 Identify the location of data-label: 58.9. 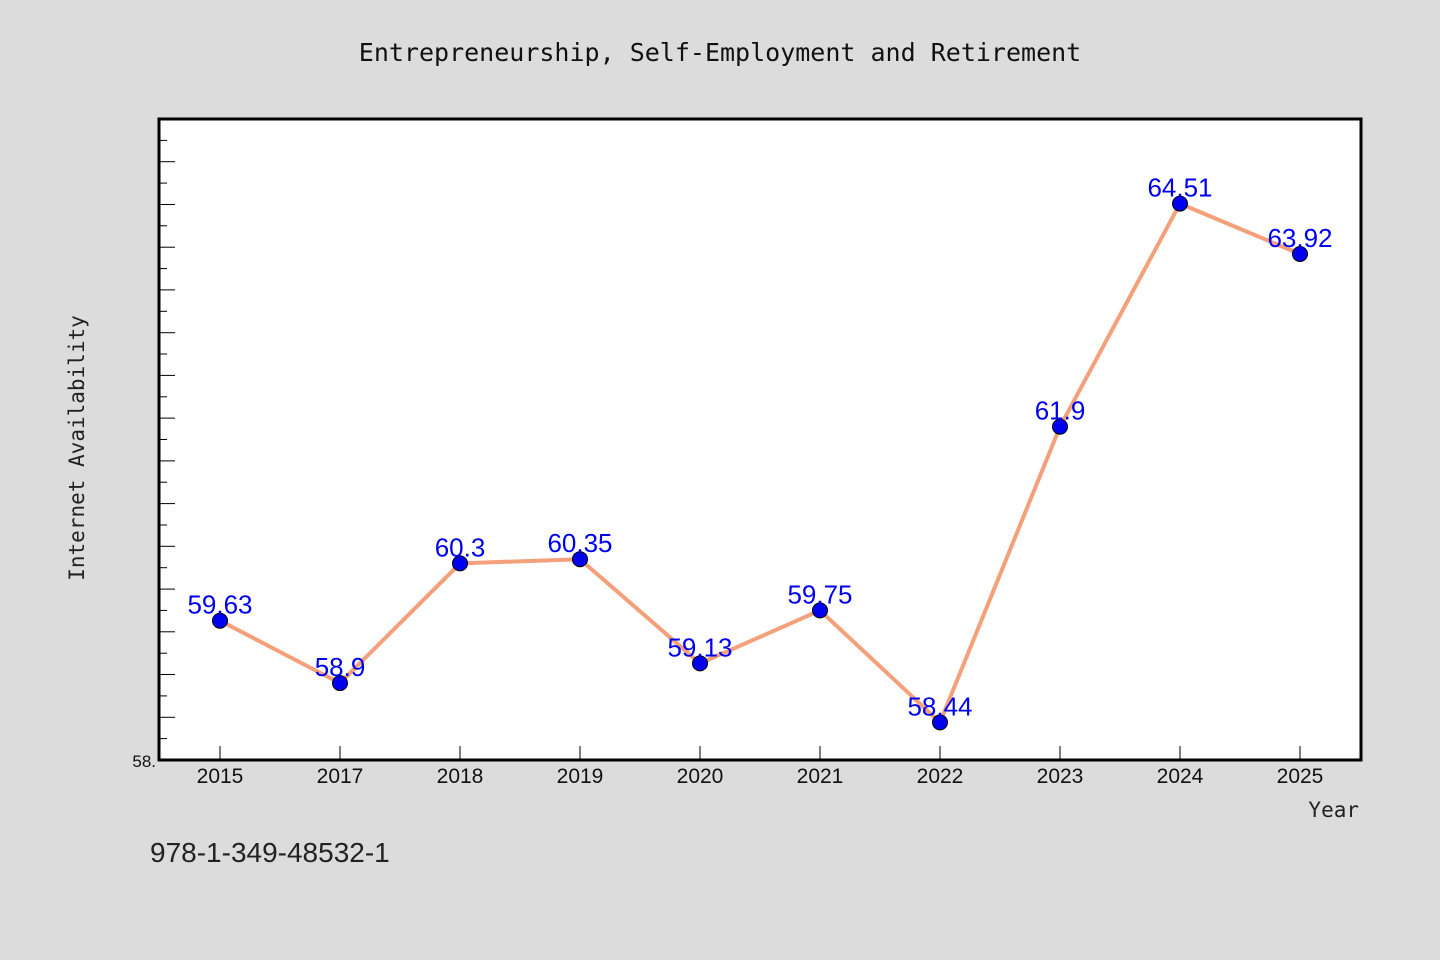
(340, 667).